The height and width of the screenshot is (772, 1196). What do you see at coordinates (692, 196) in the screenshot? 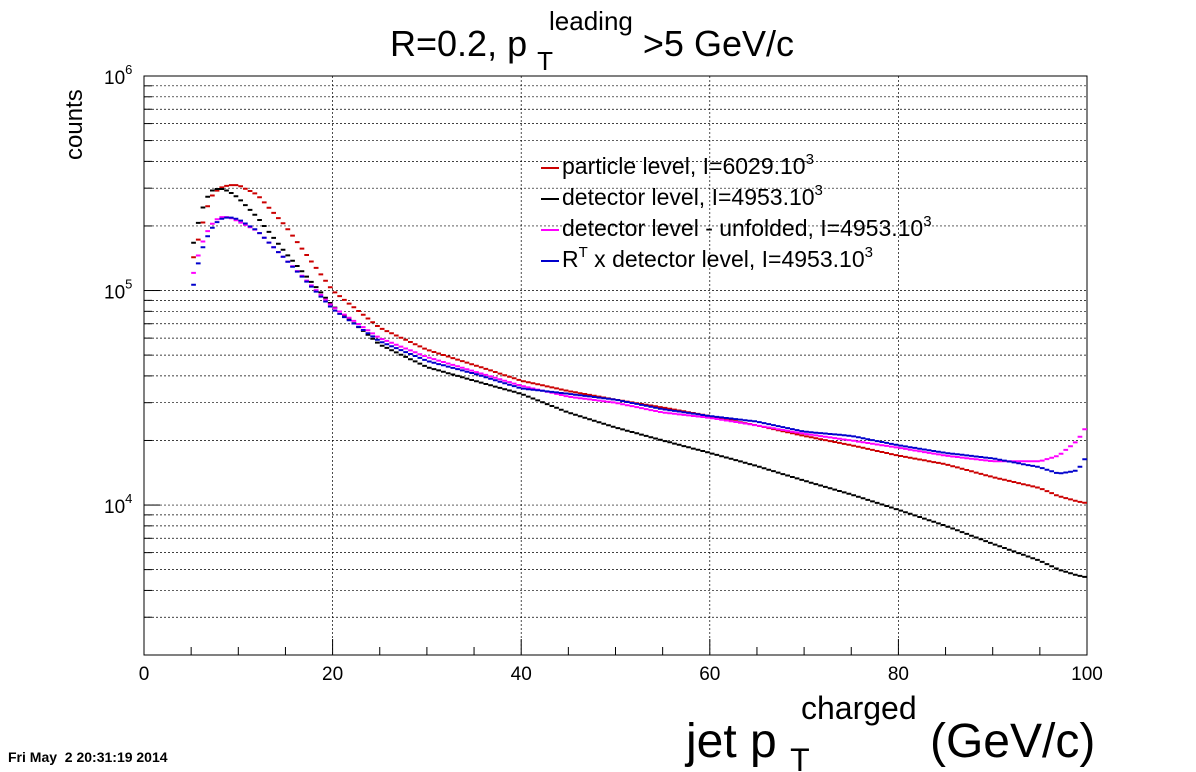
I see `legend-entry: detector level, I=4953.103` at bounding box center [692, 196].